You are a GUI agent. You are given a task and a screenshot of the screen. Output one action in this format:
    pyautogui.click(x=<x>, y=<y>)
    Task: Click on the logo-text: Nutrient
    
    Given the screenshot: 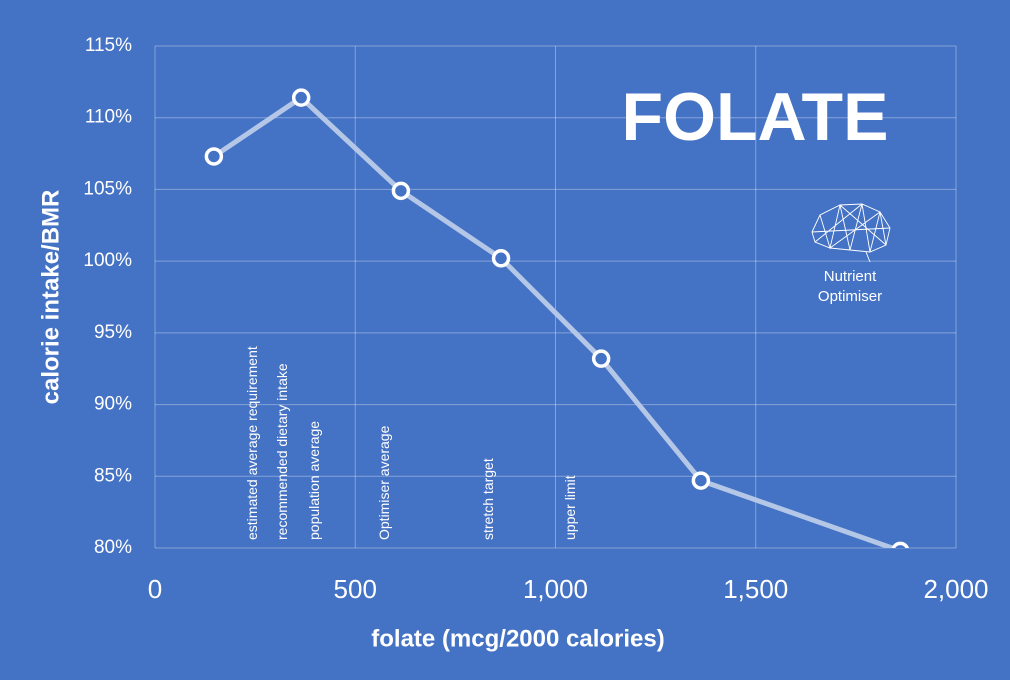 What is the action you would take?
    pyautogui.click(x=850, y=276)
    